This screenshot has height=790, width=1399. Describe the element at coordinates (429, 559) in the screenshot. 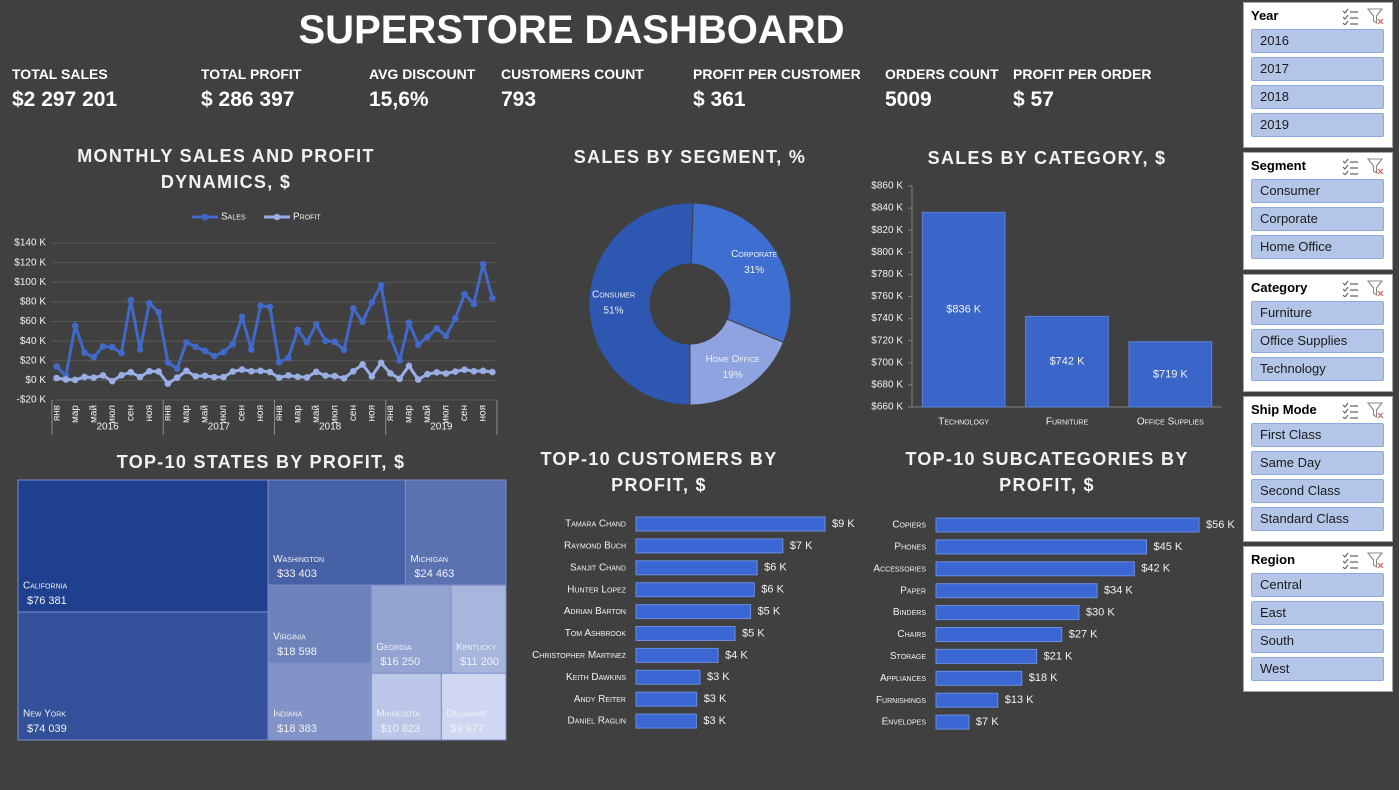

I see `cell-label: Michigan` at that location.